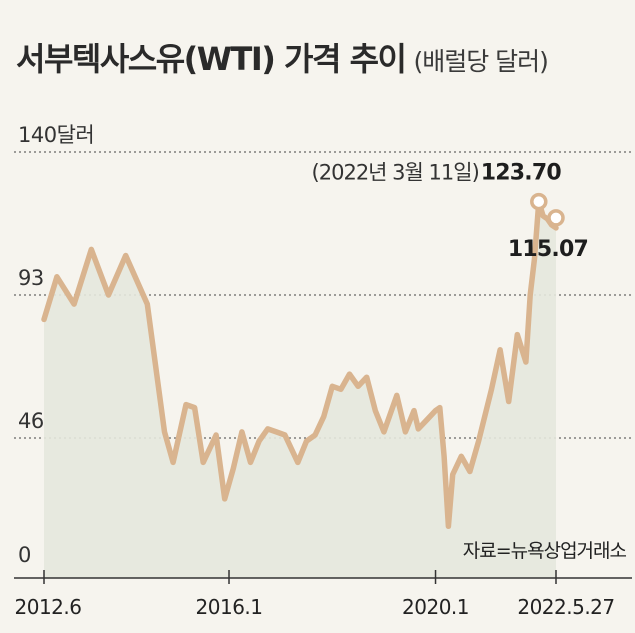  I want to click on chart-header: 서부텍사스유(WTI) 가격 추이 (배럴당 달러), so click(282, 57).